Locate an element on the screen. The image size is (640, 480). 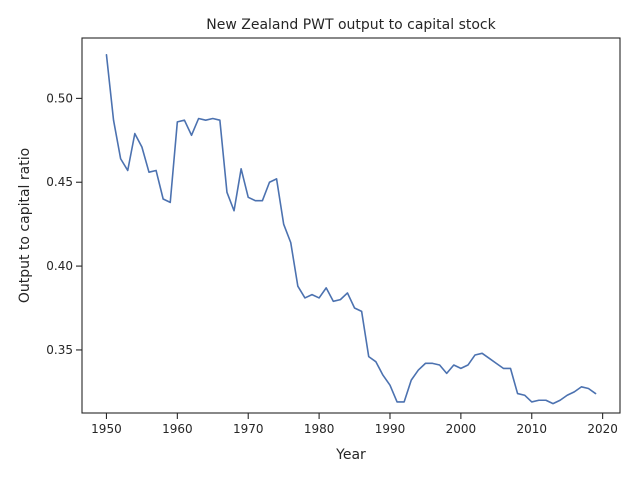
y-tick-label: 0.40 is located at coordinates (59, 266).